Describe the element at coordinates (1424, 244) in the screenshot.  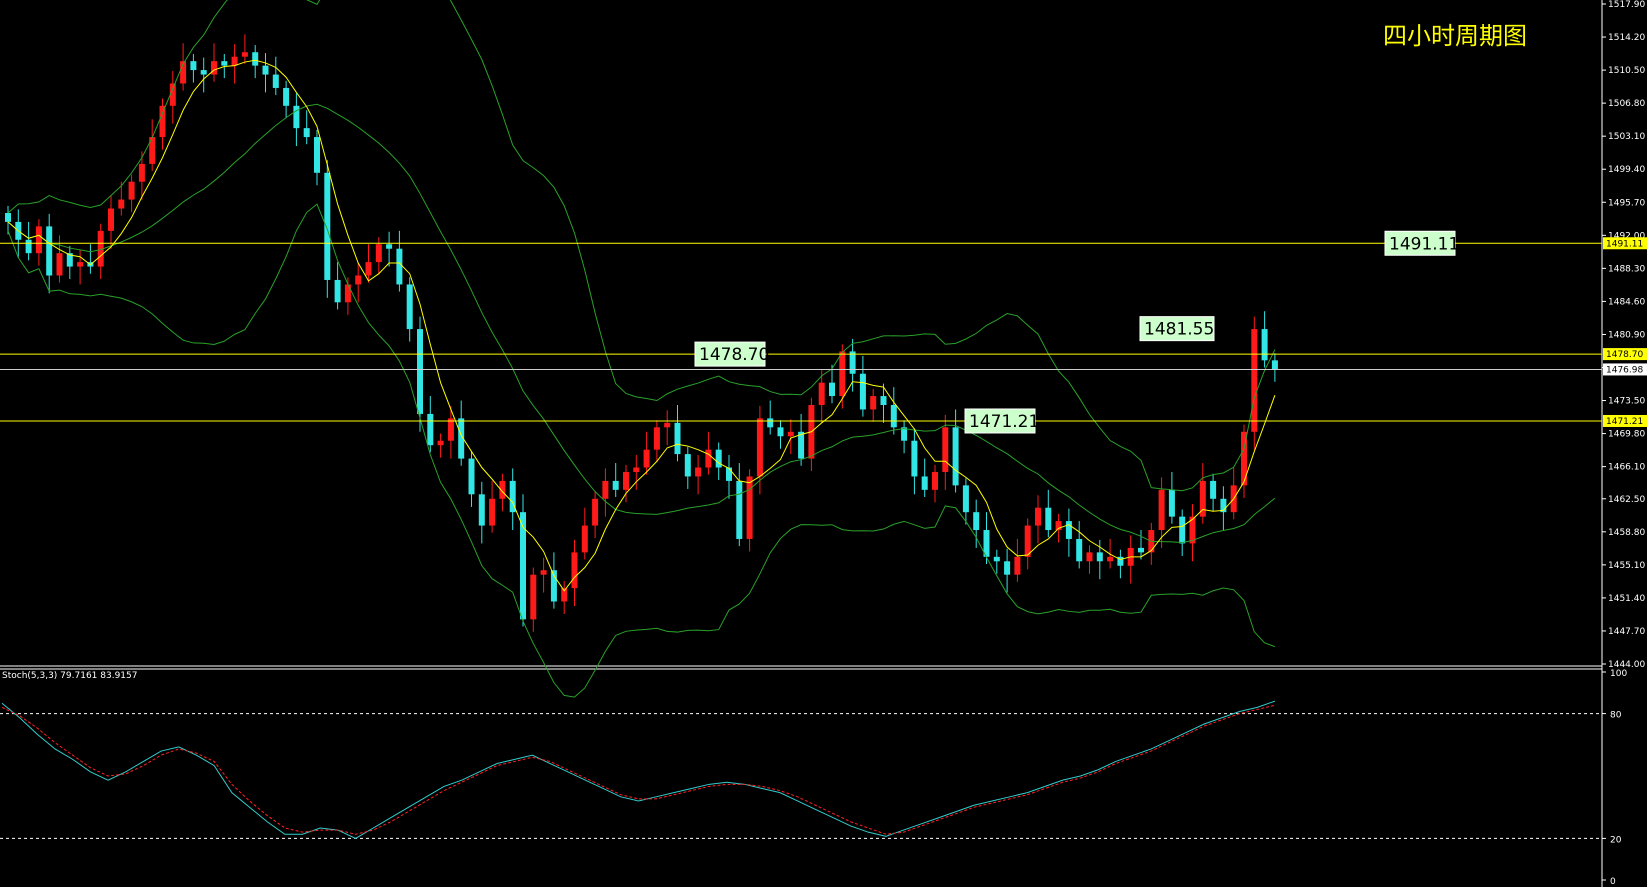
I see `price-level-label: 1491.11` at that location.